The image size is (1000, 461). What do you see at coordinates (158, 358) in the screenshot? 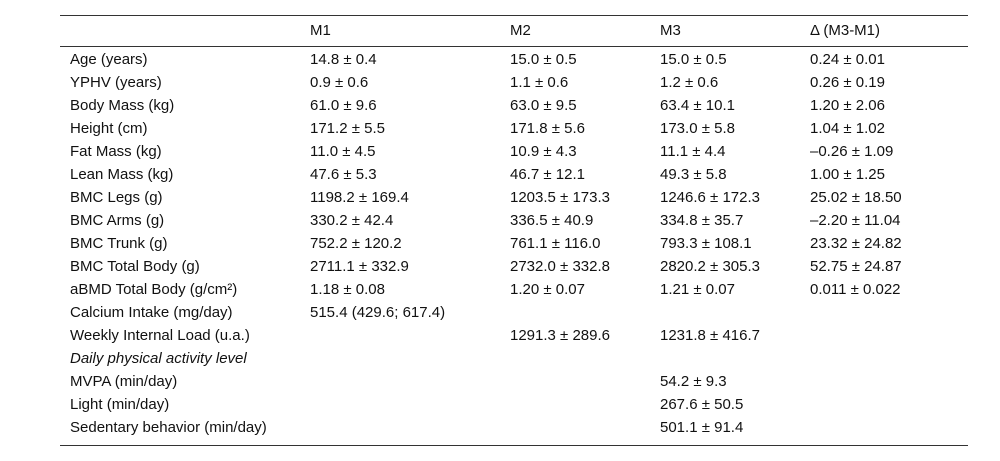
I see `section-label: Daily physical activity level` at bounding box center [158, 358].